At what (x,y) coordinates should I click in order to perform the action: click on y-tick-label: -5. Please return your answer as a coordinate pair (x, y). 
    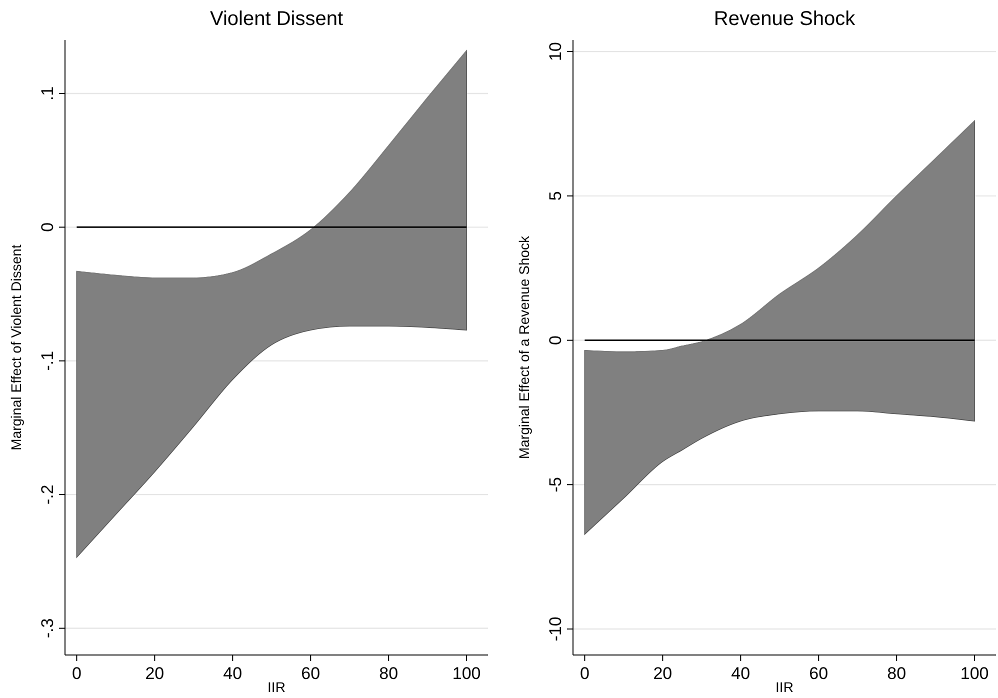
    Looking at the image, I should click on (555, 484).